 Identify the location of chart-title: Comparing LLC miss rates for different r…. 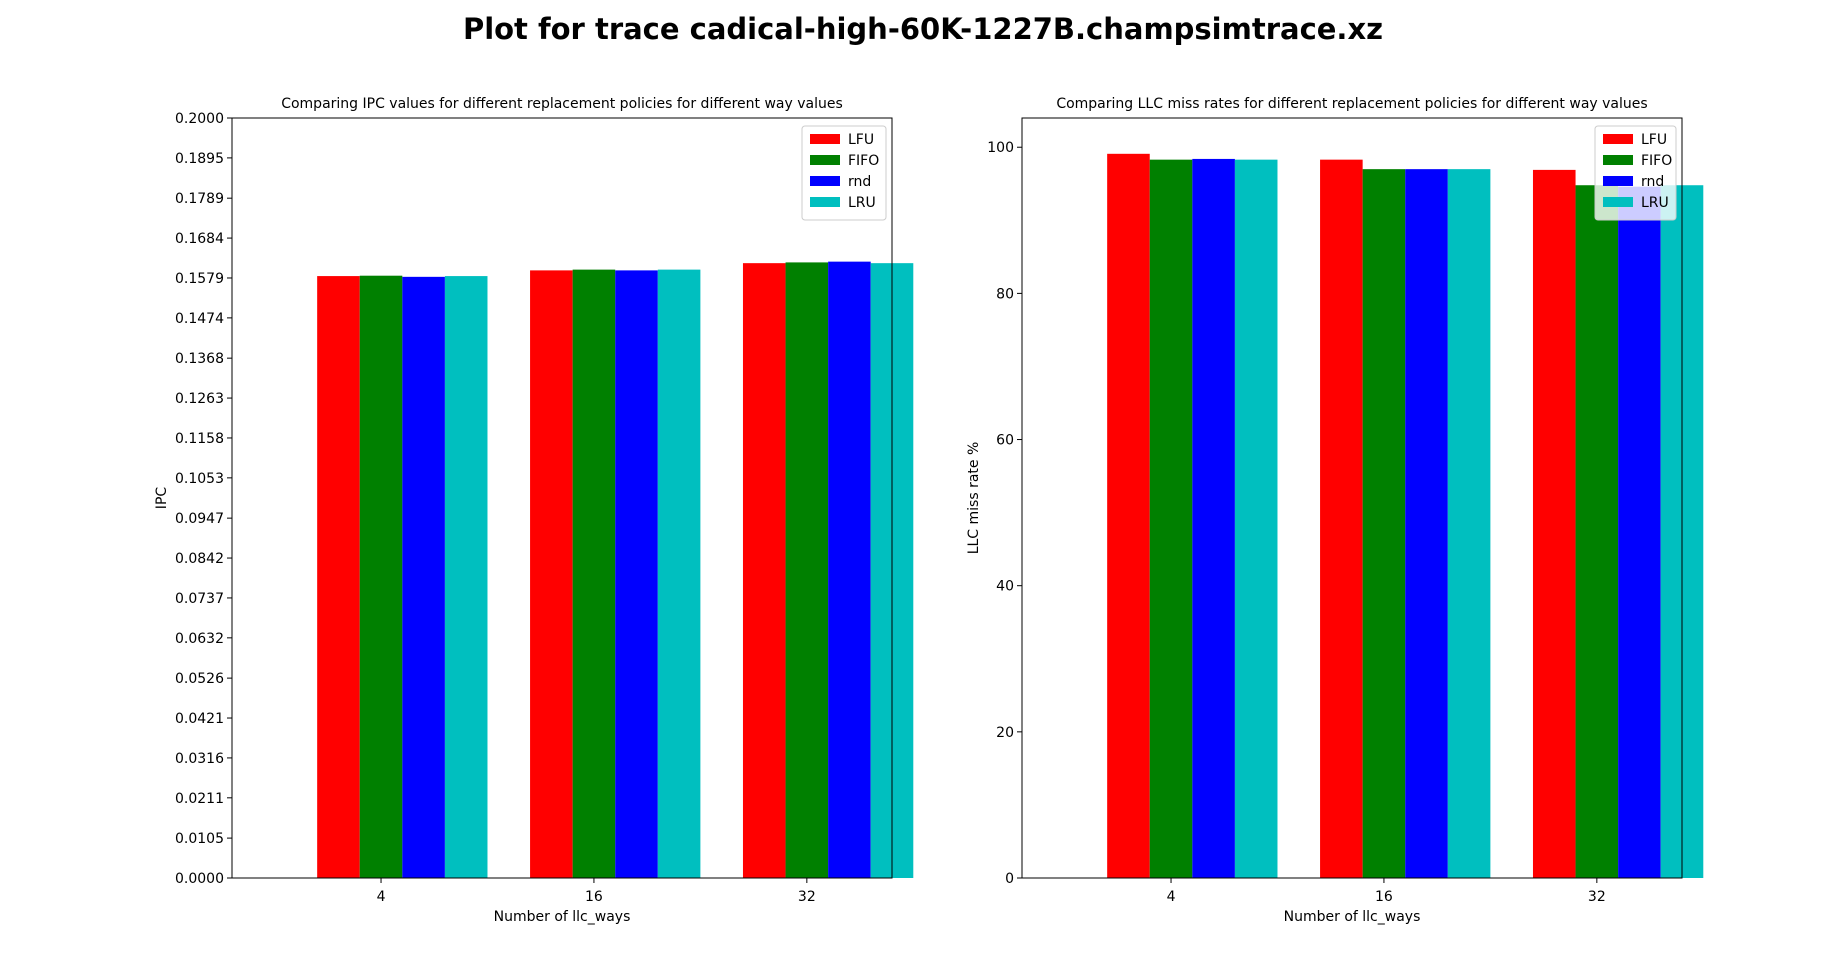
(1351, 104).